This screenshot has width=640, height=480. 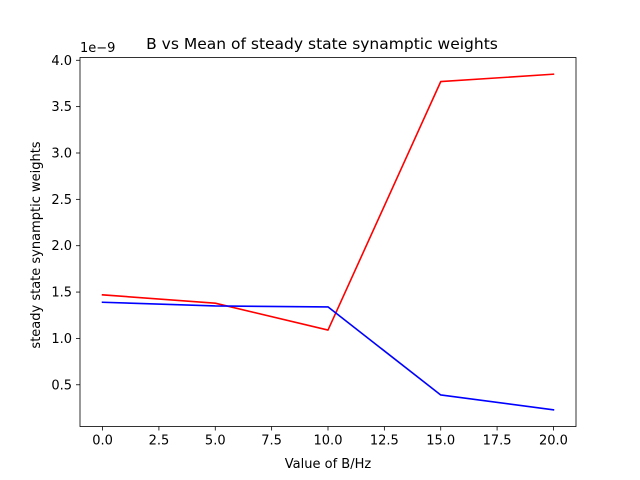 What do you see at coordinates (159, 441) in the screenshot?
I see `x-tick-label: 2.5` at bounding box center [159, 441].